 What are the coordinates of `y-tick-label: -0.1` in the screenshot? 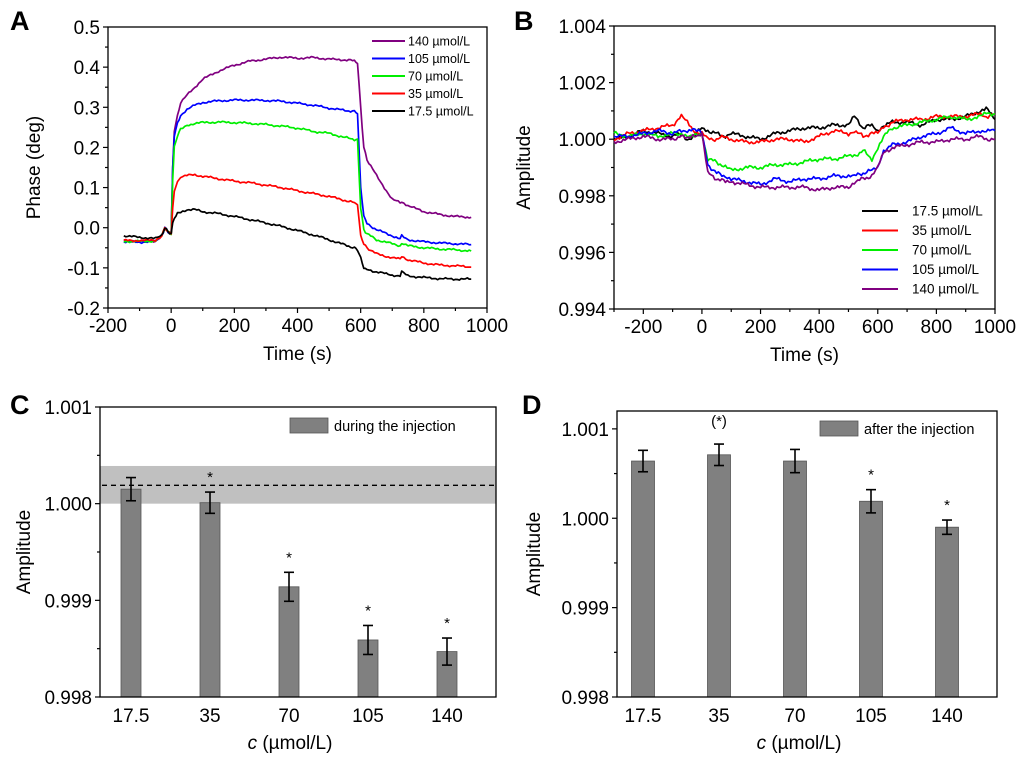 It's located at (83, 269).